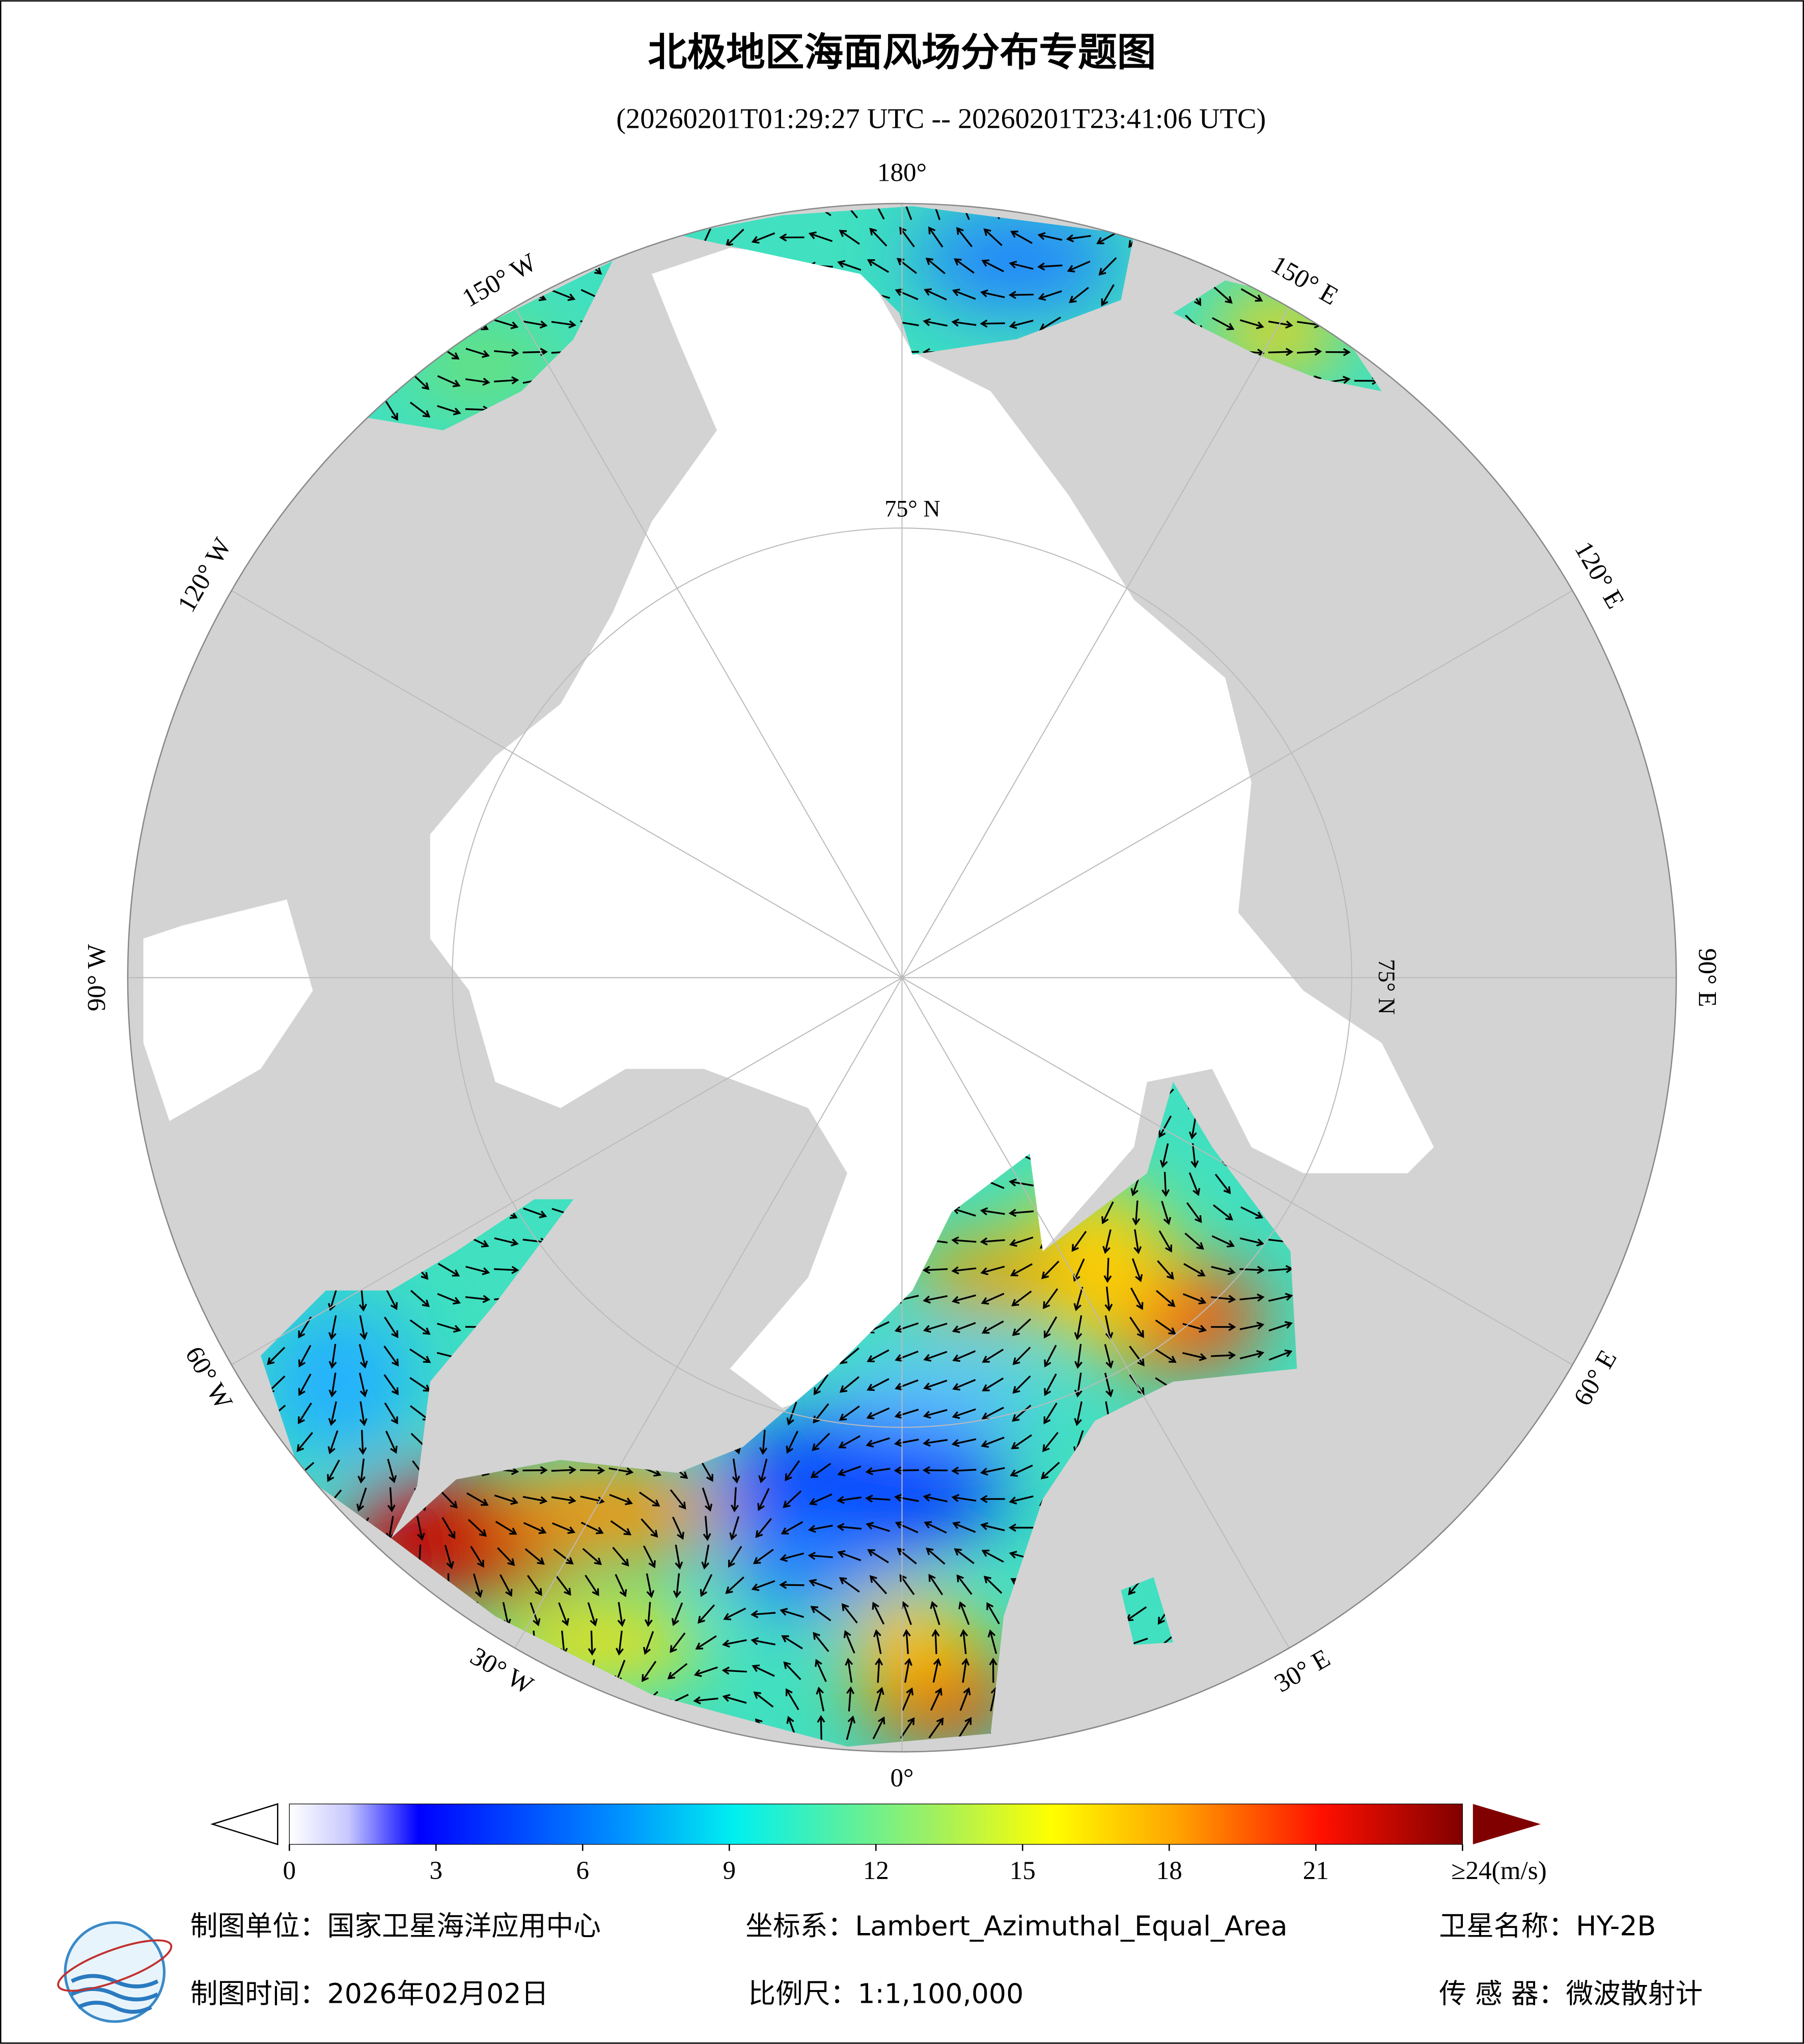  What do you see at coordinates (228, 1010) in the screenshot?
I see `hudson-bay` at bounding box center [228, 1010].